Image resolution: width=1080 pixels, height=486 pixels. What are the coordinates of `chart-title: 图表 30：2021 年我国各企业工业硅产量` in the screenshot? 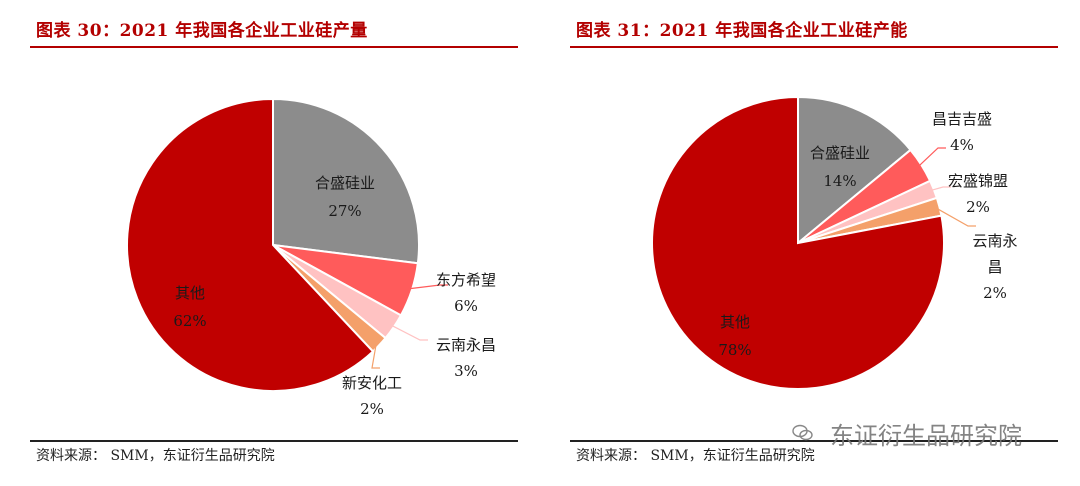 It's located at (202, 31).